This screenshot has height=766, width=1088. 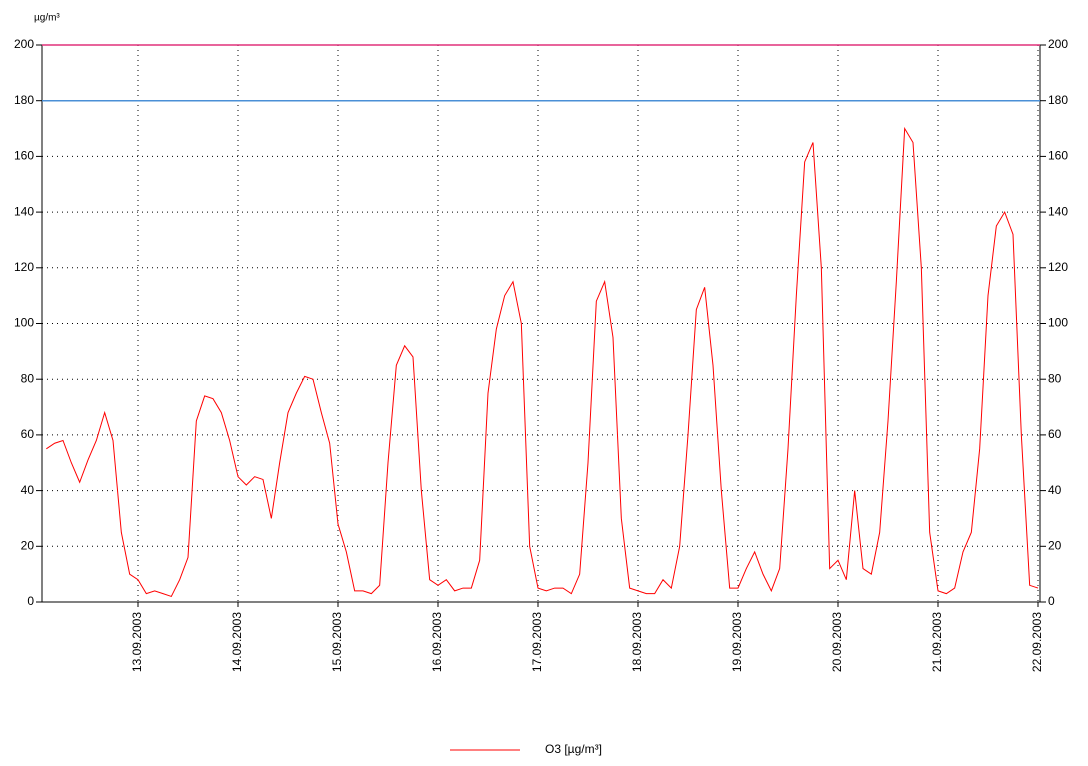 What do you see at coordinates (28, 545) in the screenshot?
I see `y-tick-label: 20` at bounding box center [28, 545].